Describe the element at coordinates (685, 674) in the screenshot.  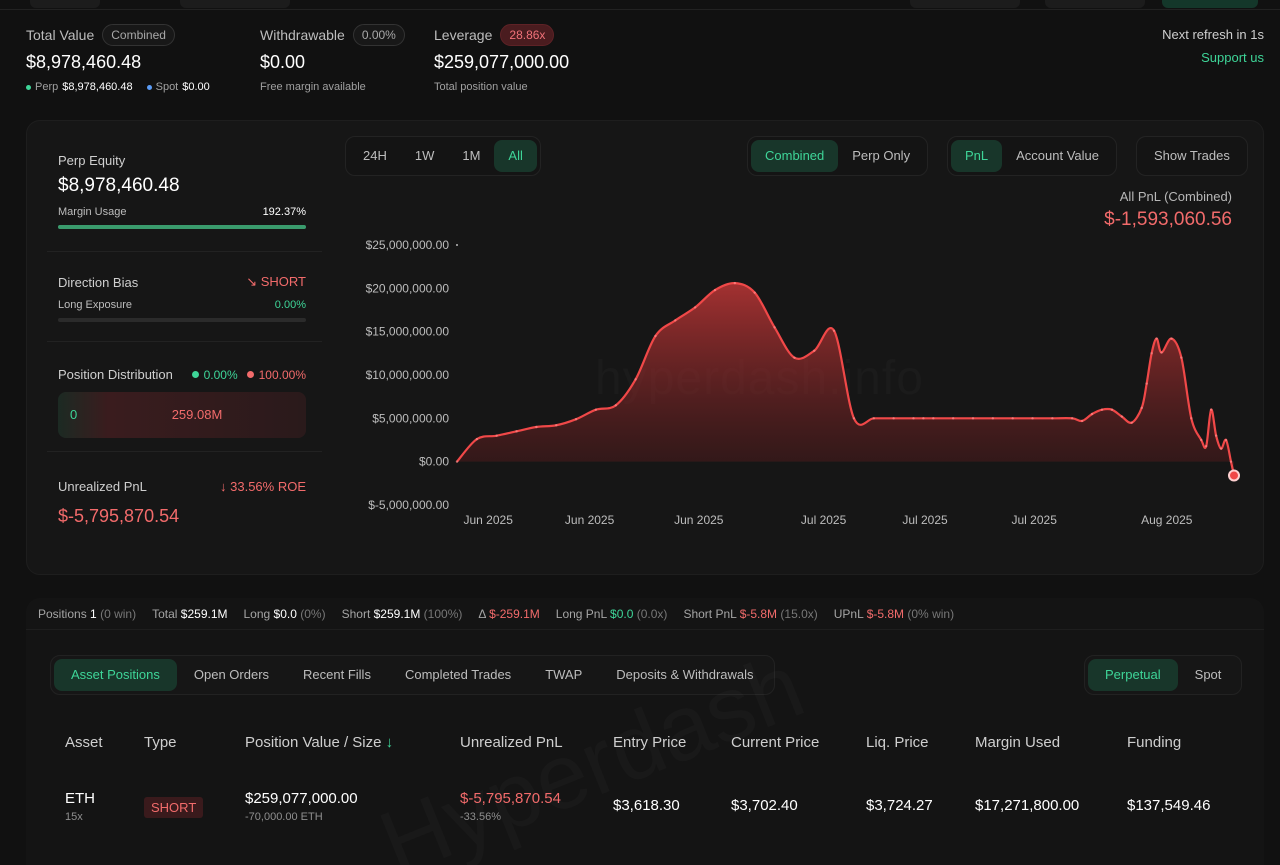
I see `tab-deposits-withdrawals: Deposits & Withdrawals` at that location.